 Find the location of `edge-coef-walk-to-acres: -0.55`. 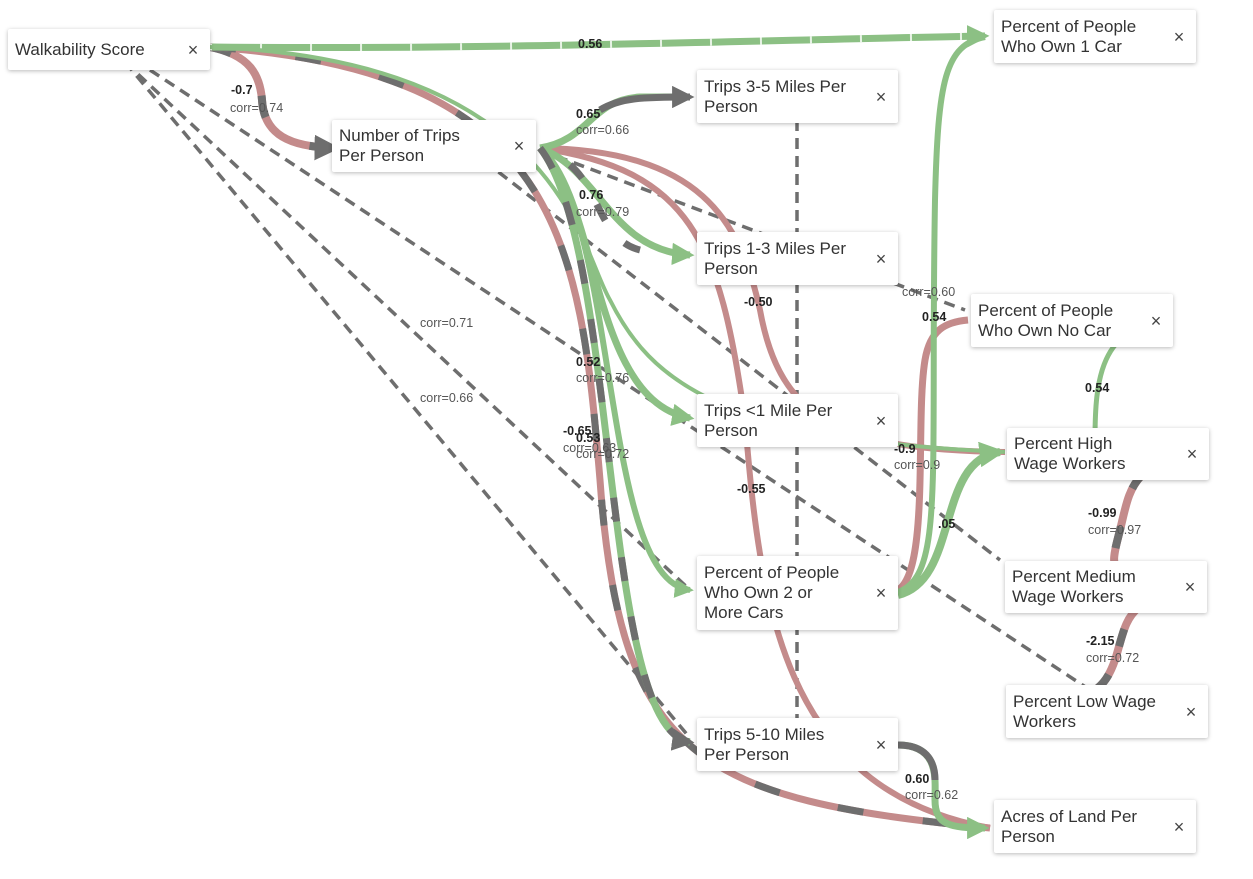

edge-coef-walk-to-acres: -0.55 is located at coordinates (751, 489).